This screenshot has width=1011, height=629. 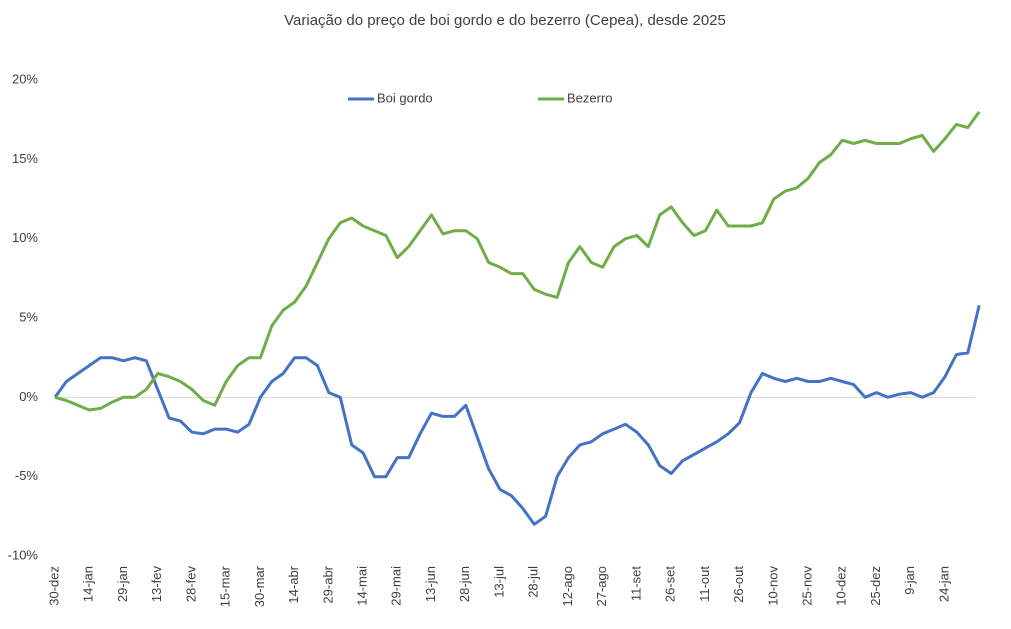 What do you see at coordinates (225, 586) in the screenshot?
I see `x-tick-label: 15-mar` at bounding box center [225, 586].